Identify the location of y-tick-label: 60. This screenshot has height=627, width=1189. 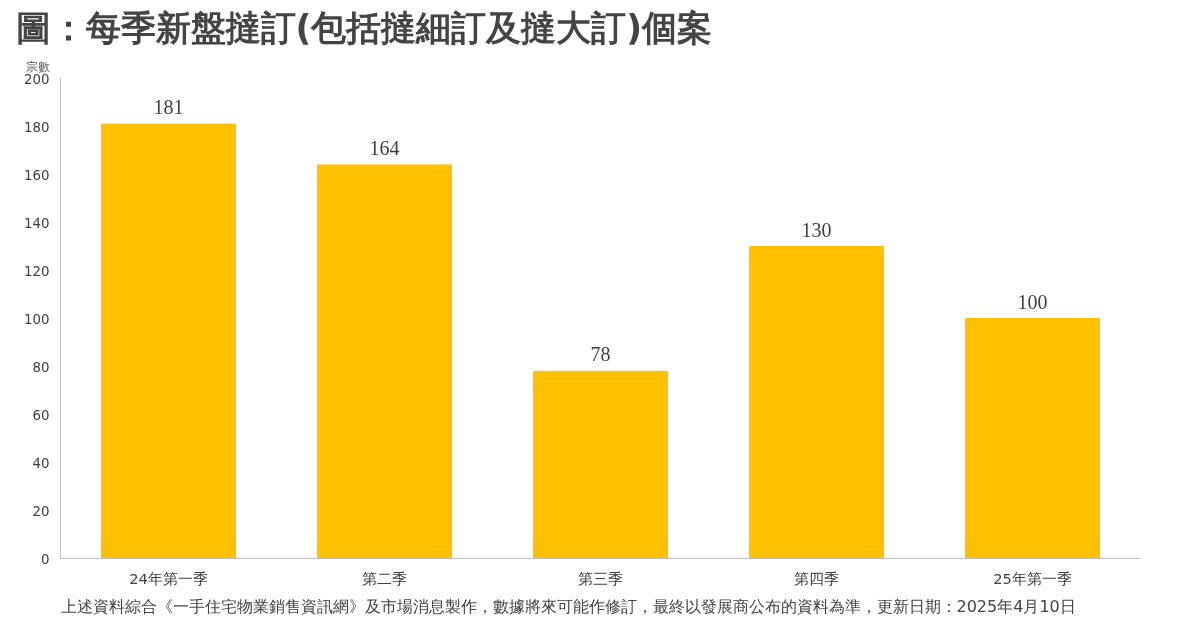
(41, 415).